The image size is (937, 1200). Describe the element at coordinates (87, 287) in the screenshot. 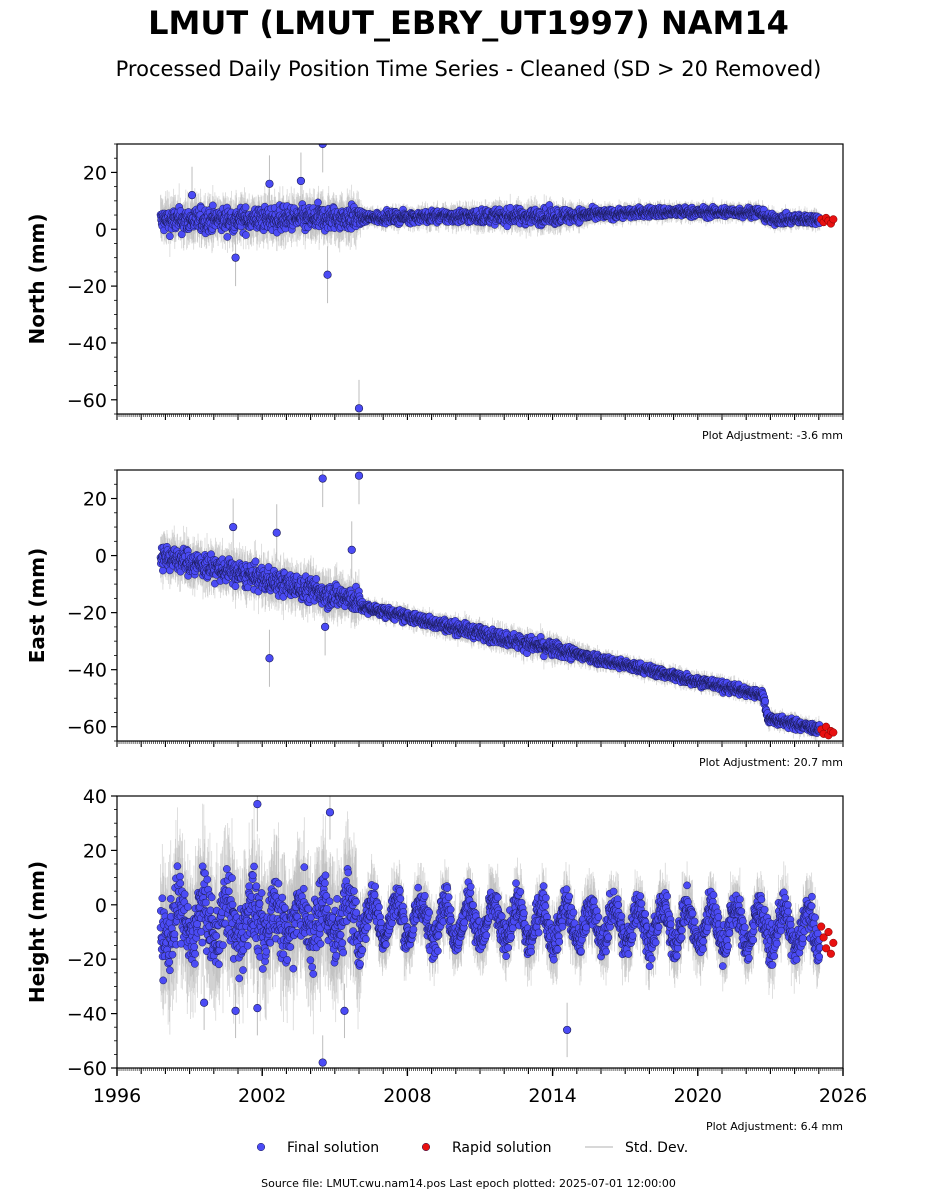

I see `y-tick-label: −20` at that location.